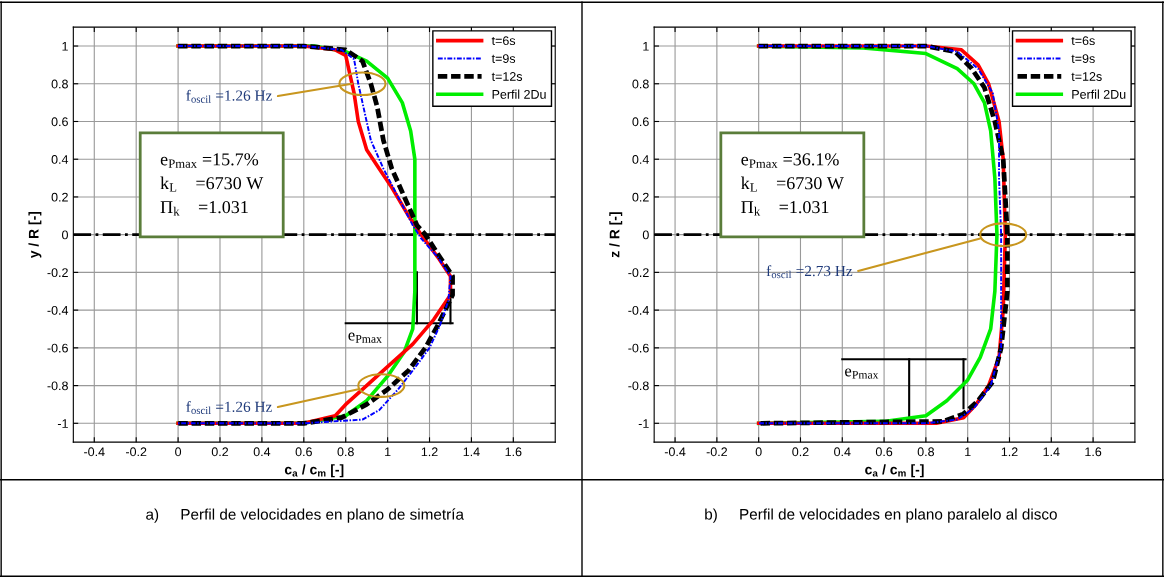 The height and width of the screenshot is (578, 1164). What do you see at coordinates (616, 235) in the screenshot?
I see `y-axis-title: z / R [-]` at bounding box center [616, 235].